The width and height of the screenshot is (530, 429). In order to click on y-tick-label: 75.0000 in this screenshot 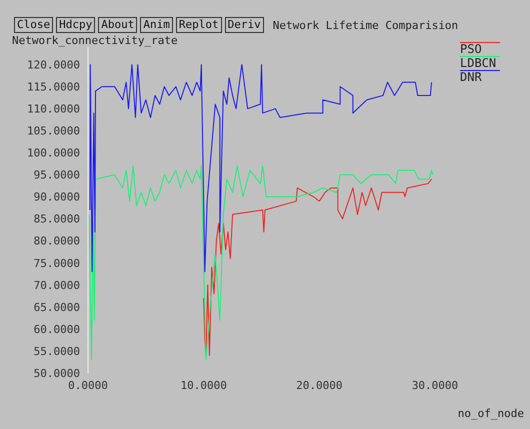, I will do `click(57, 263)`.